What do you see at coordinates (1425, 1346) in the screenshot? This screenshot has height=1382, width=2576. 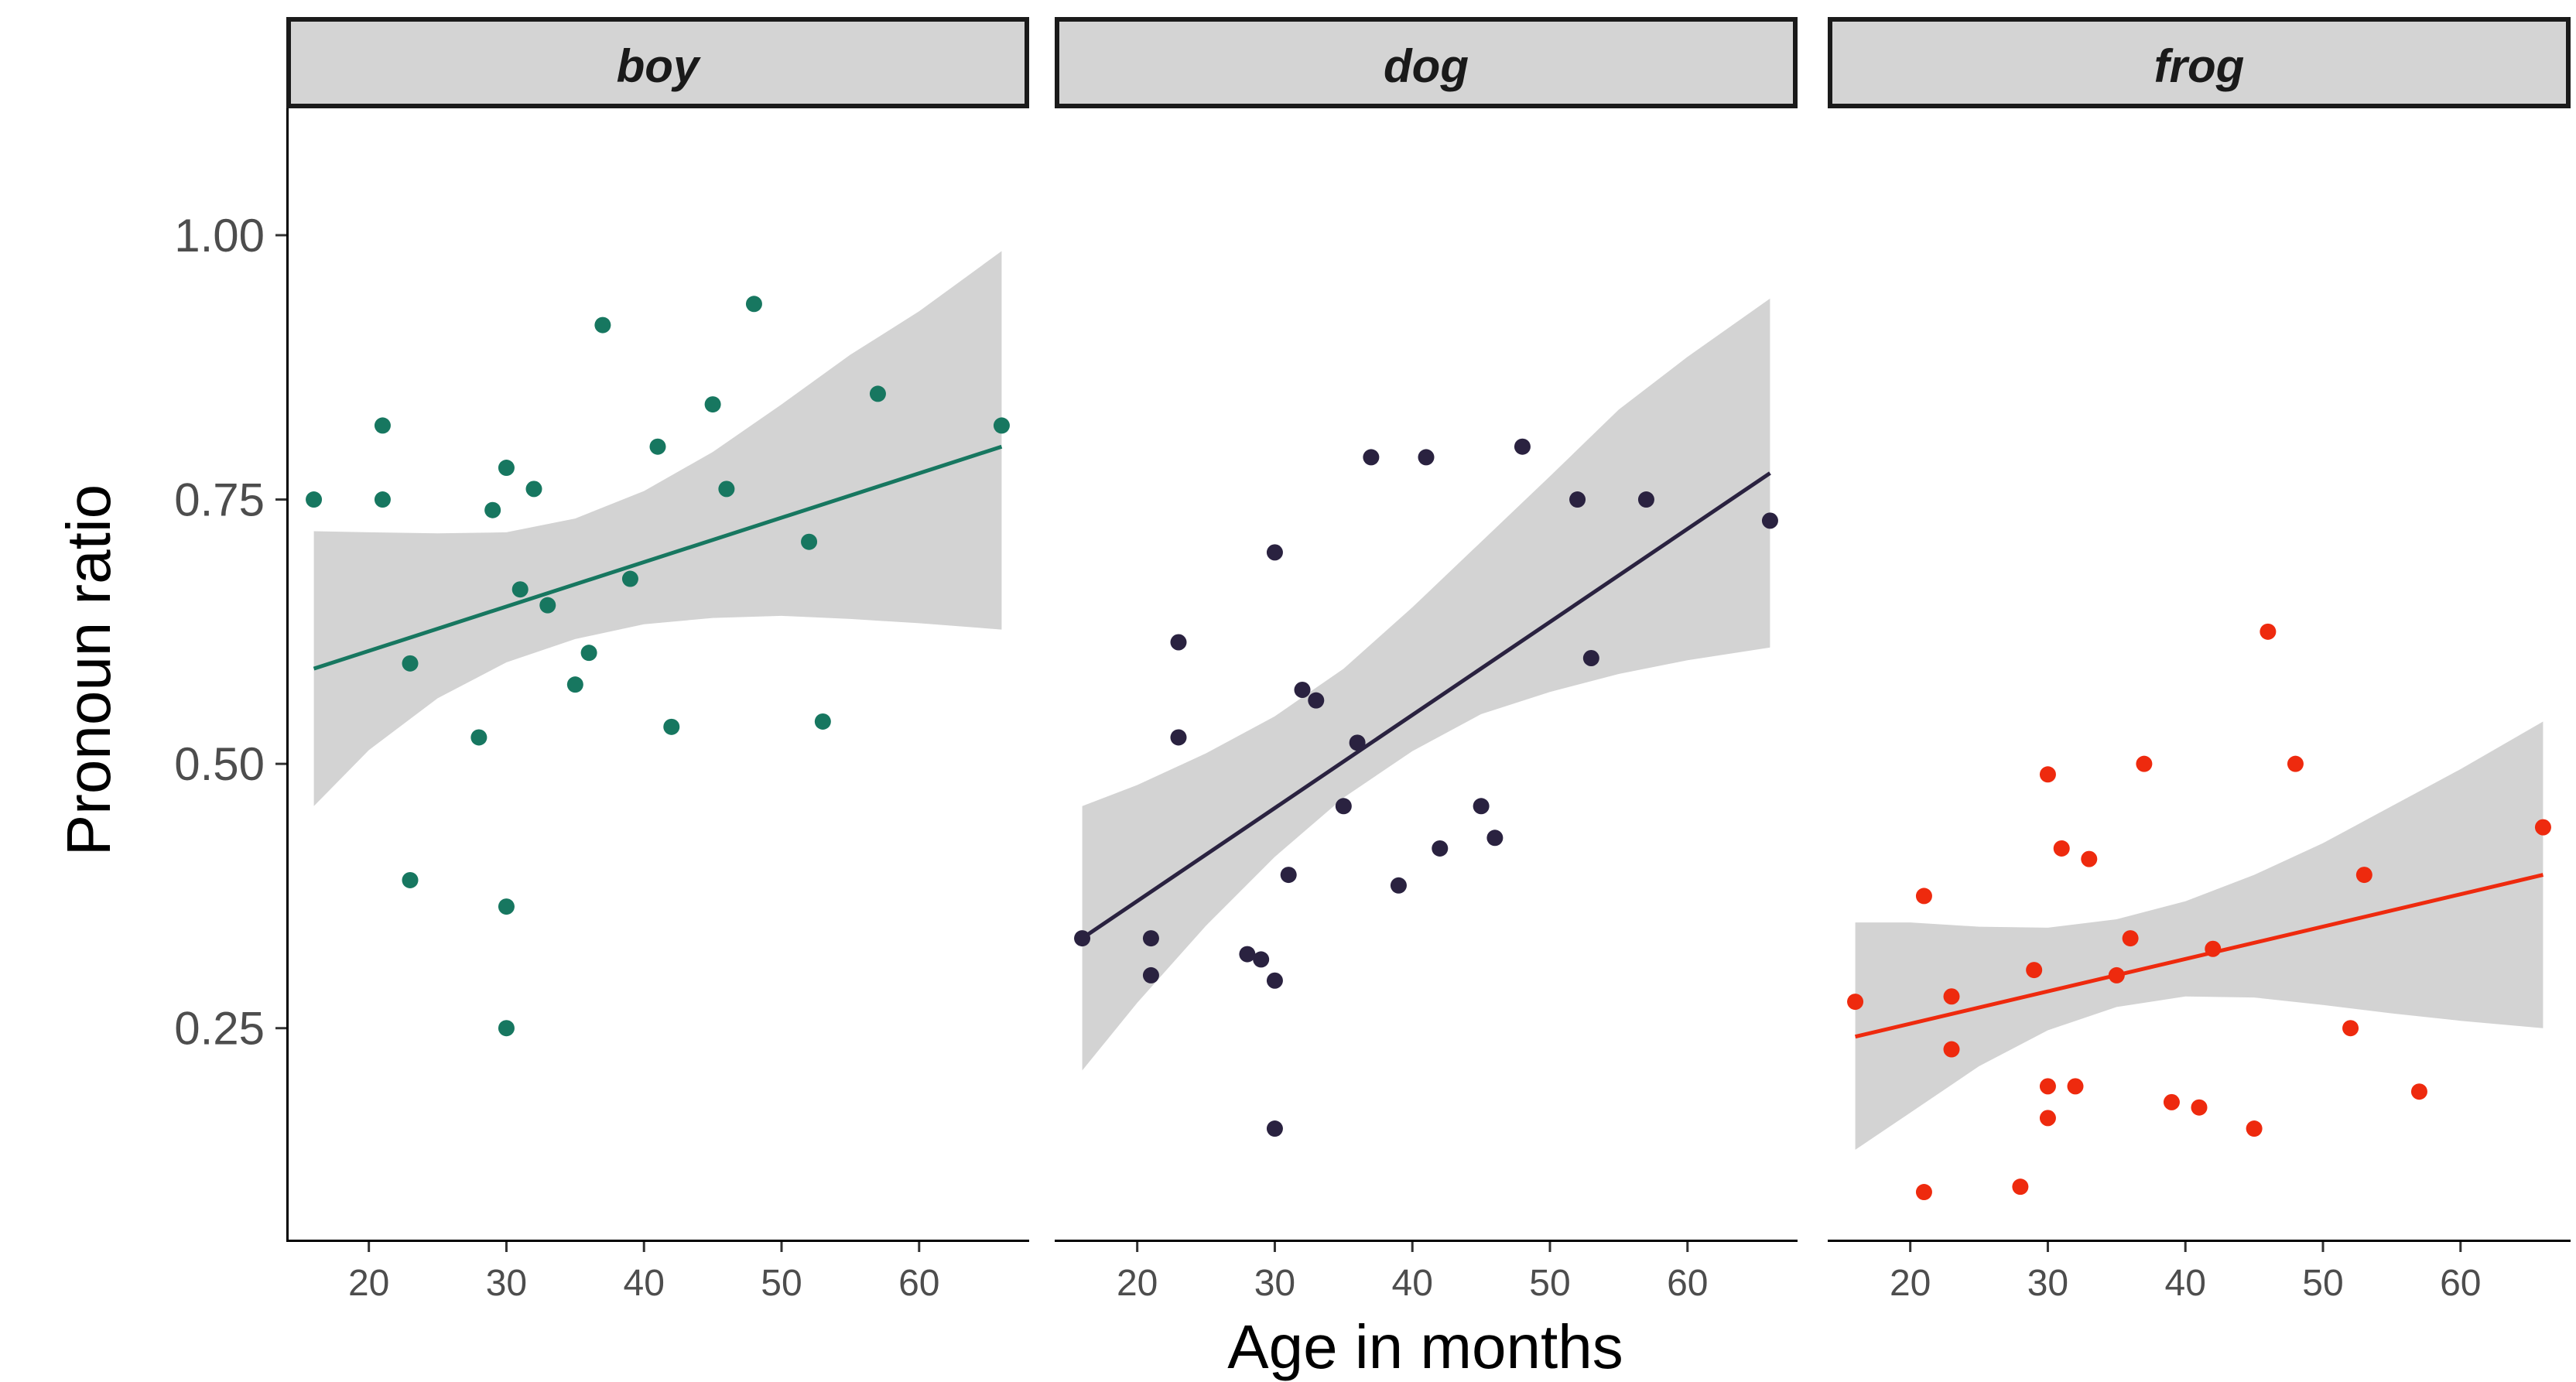 I see `x-axis-title: Age in months` at bounding box center [1425, 1346].